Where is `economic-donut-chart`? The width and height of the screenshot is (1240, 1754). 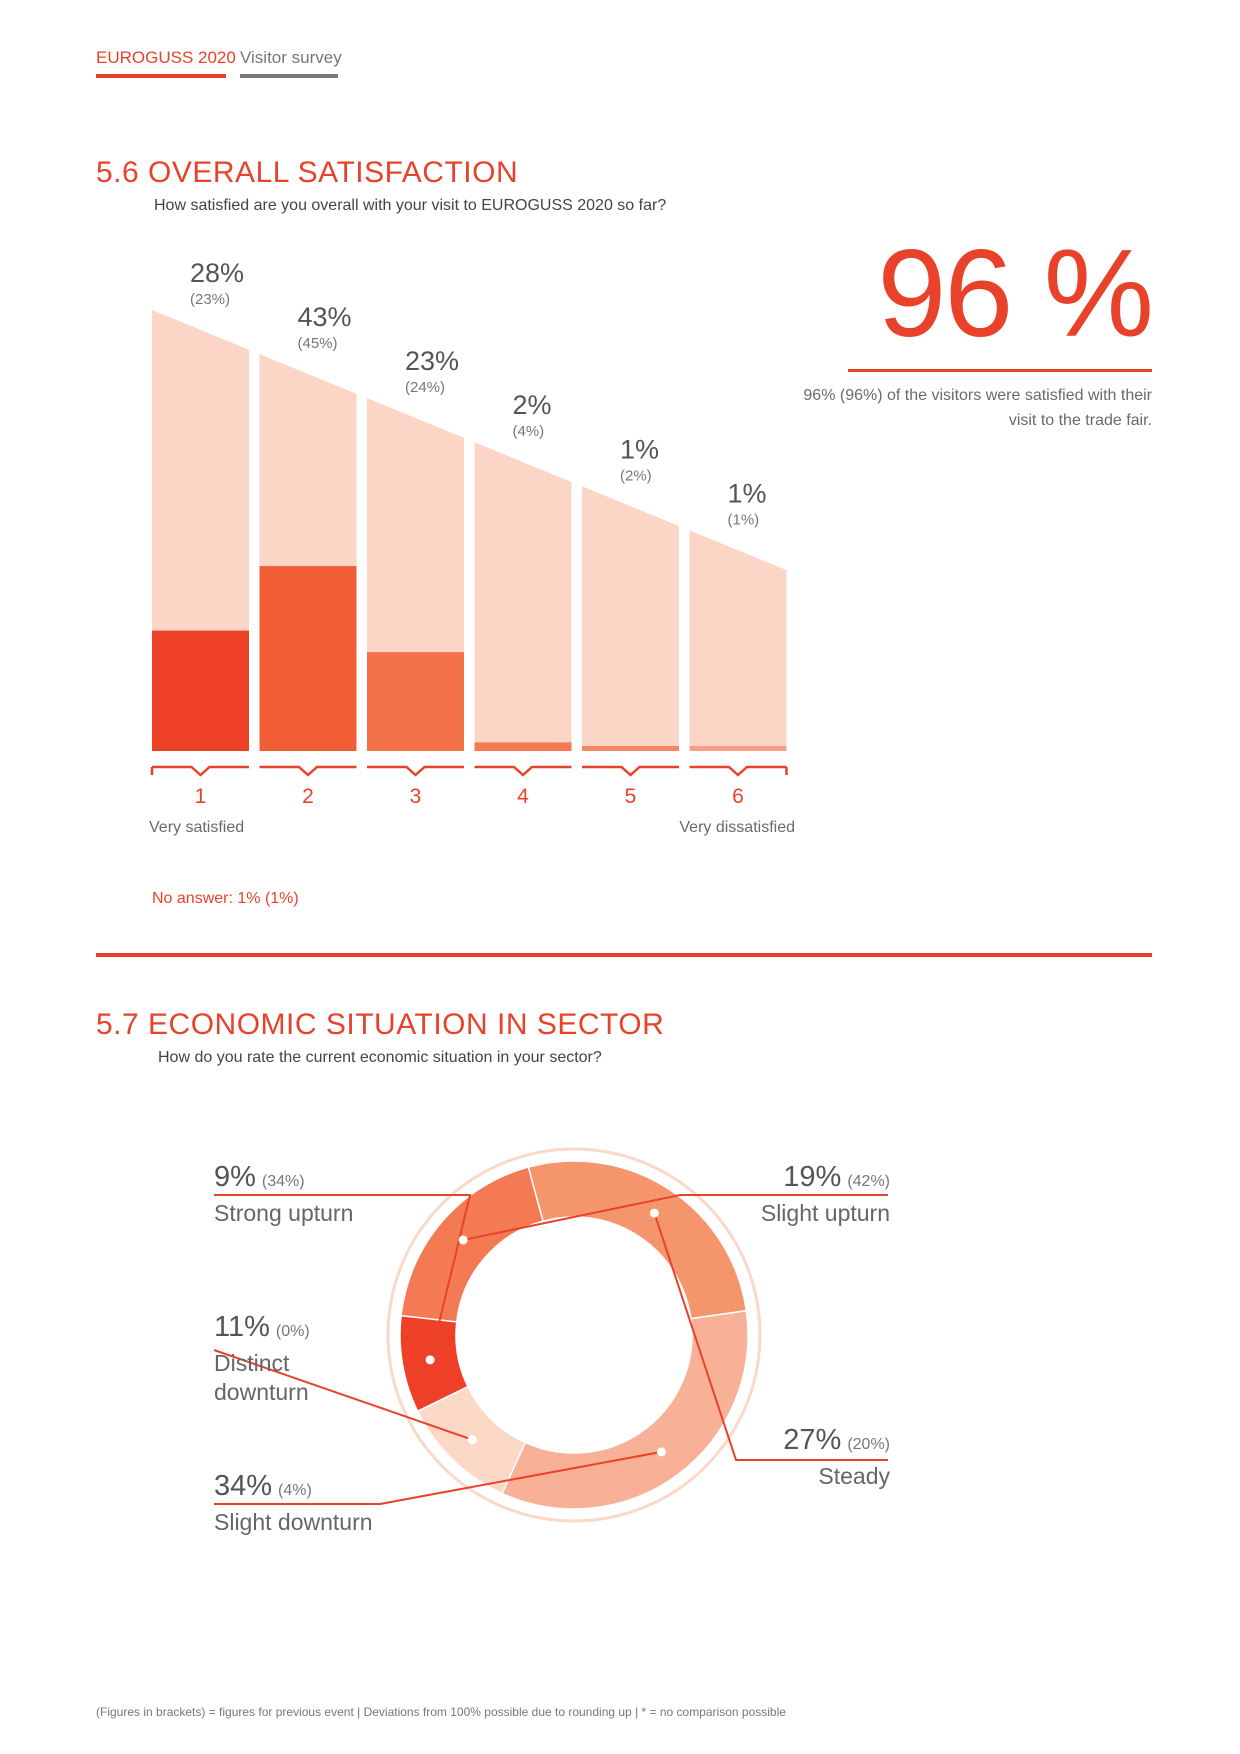
economic-donut-chart is located at coordinates (550, 1335).